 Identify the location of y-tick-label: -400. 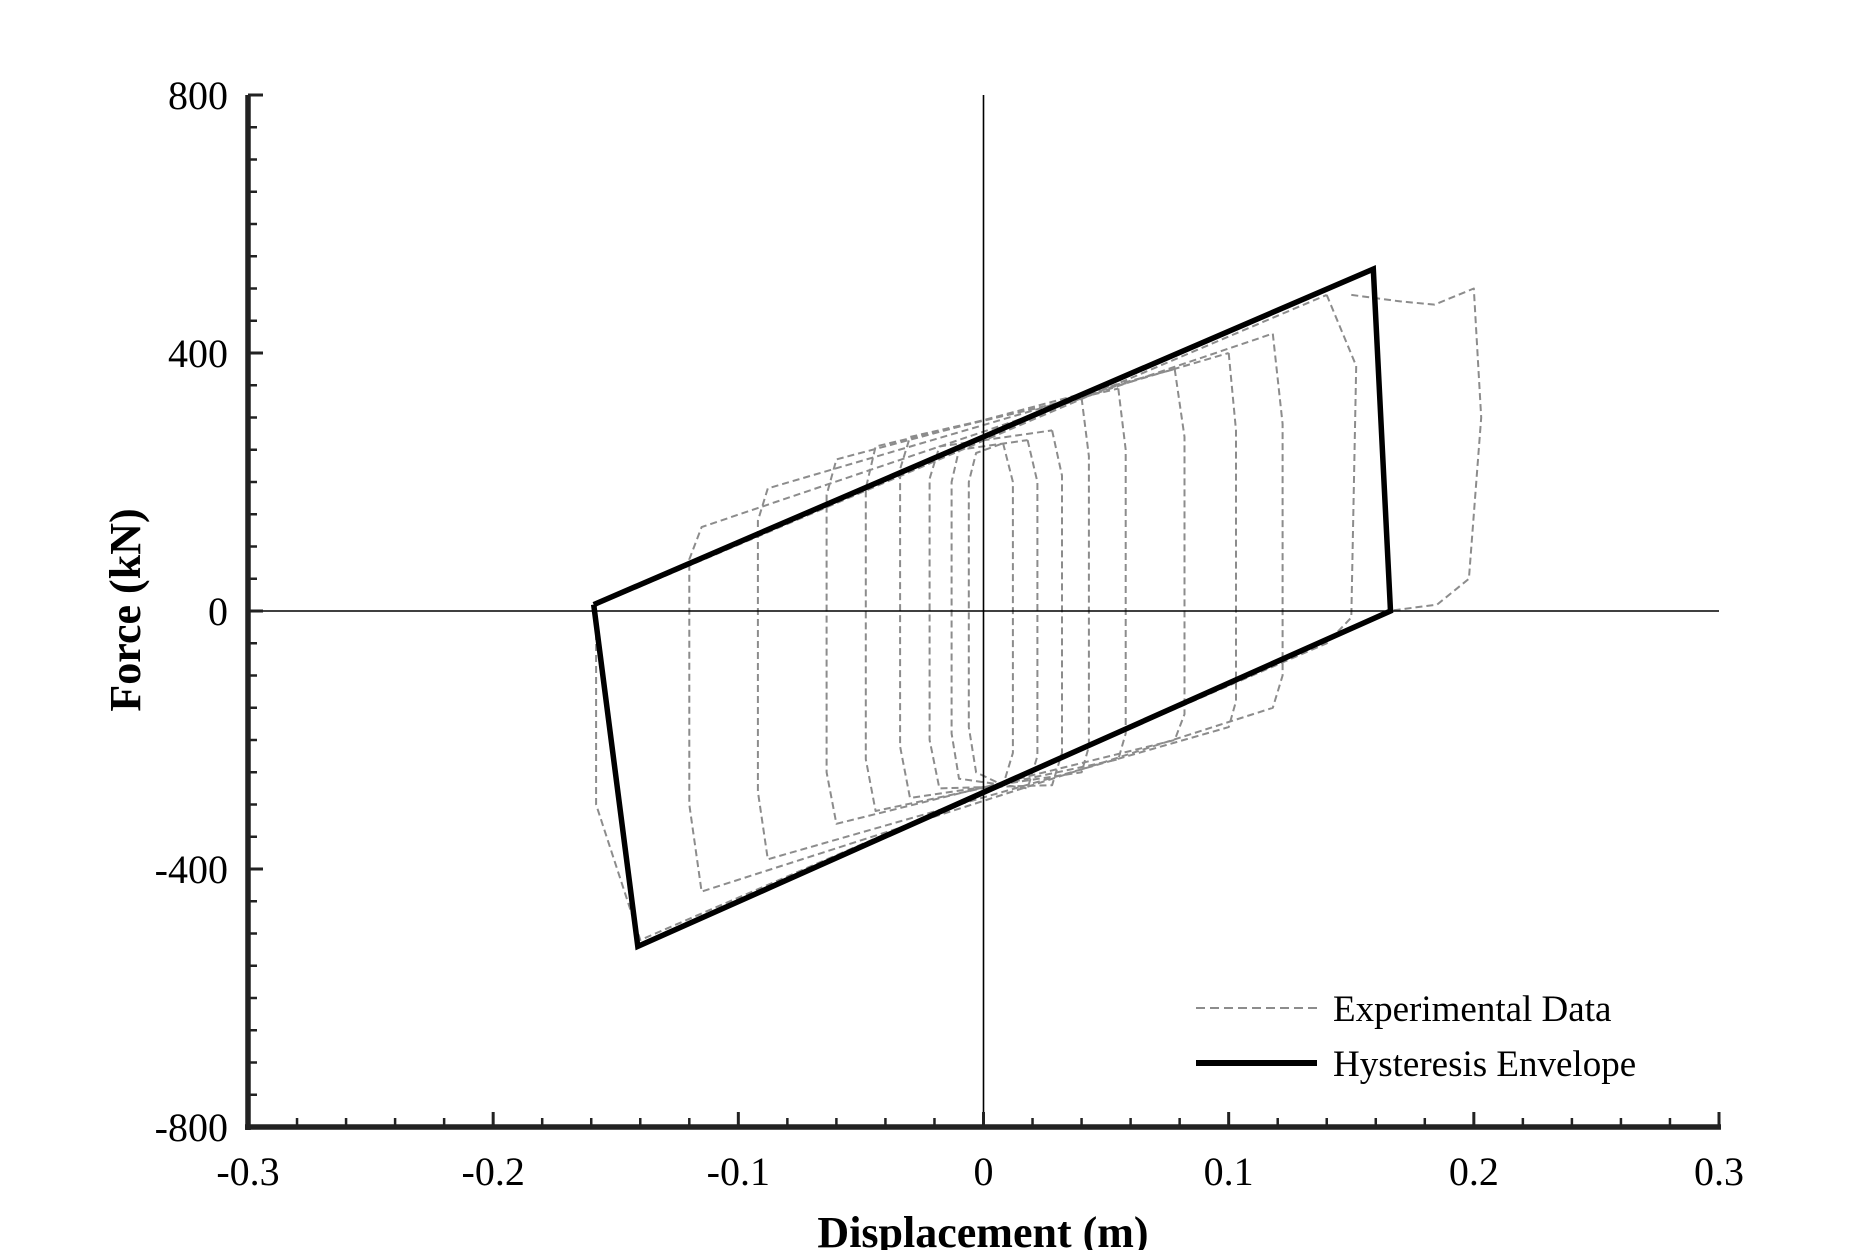
(191, 869).